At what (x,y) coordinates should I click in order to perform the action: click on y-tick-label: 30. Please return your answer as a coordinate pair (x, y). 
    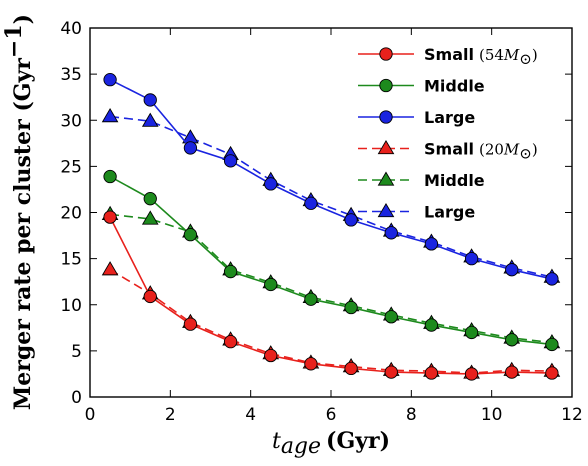
    Looking at the image, I should click on (71, 121).